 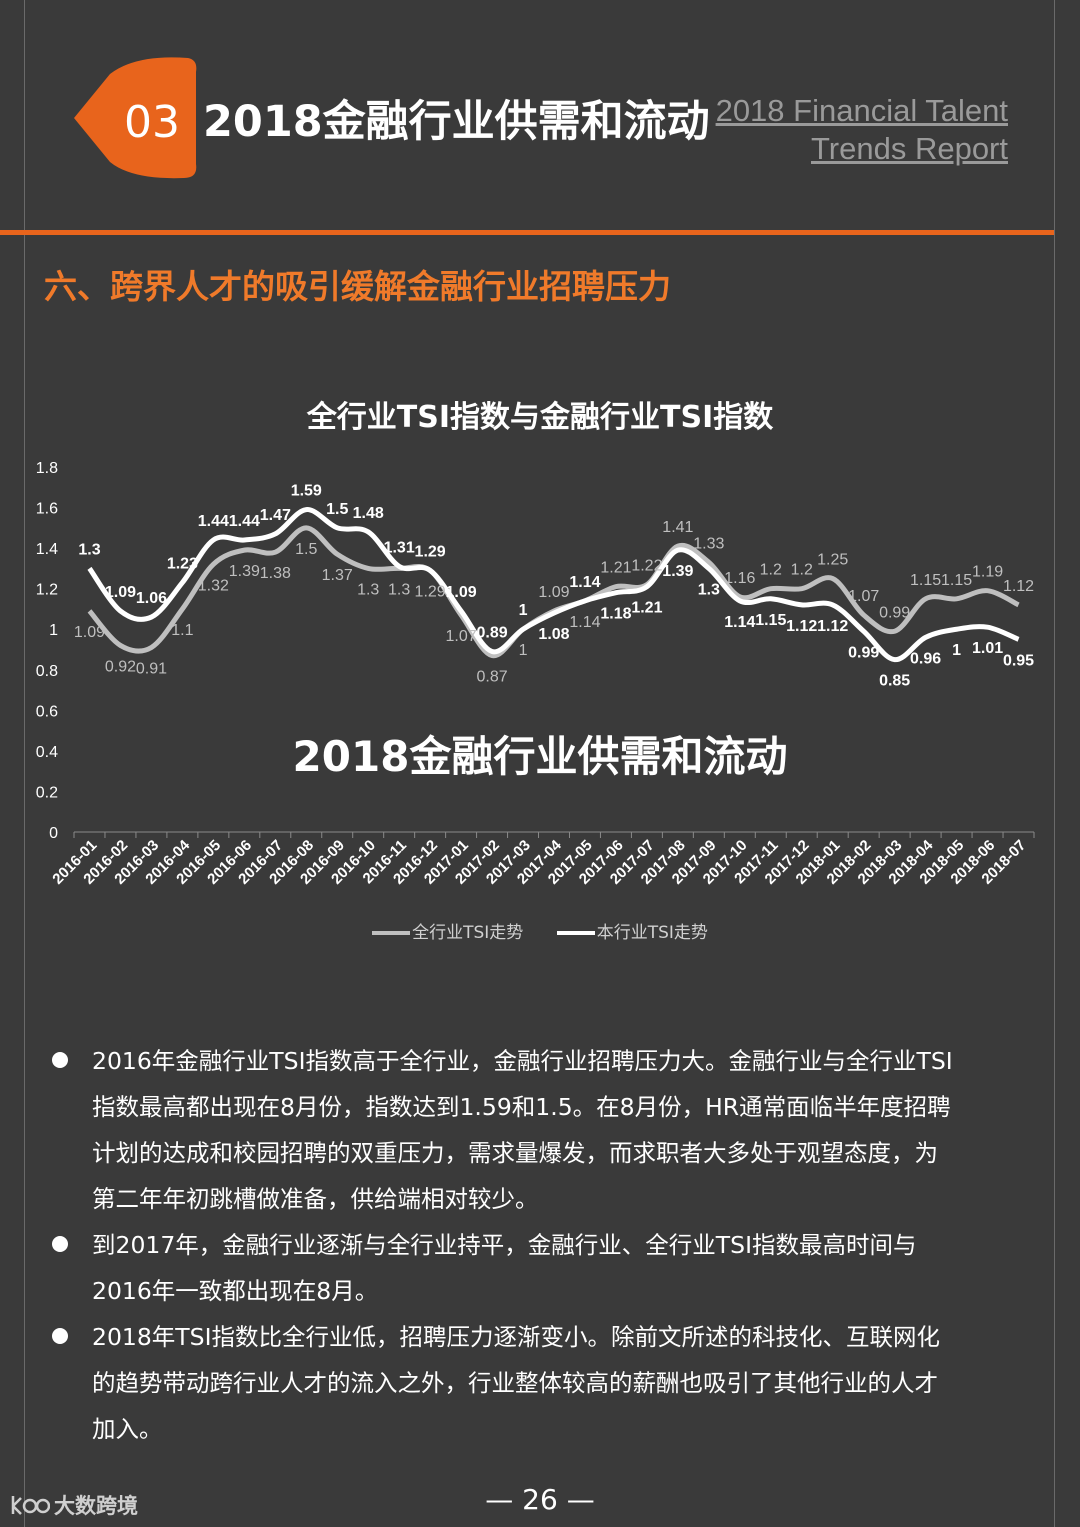 I want to click on data-label-finance: 1.23, so click(x=182, y=564).